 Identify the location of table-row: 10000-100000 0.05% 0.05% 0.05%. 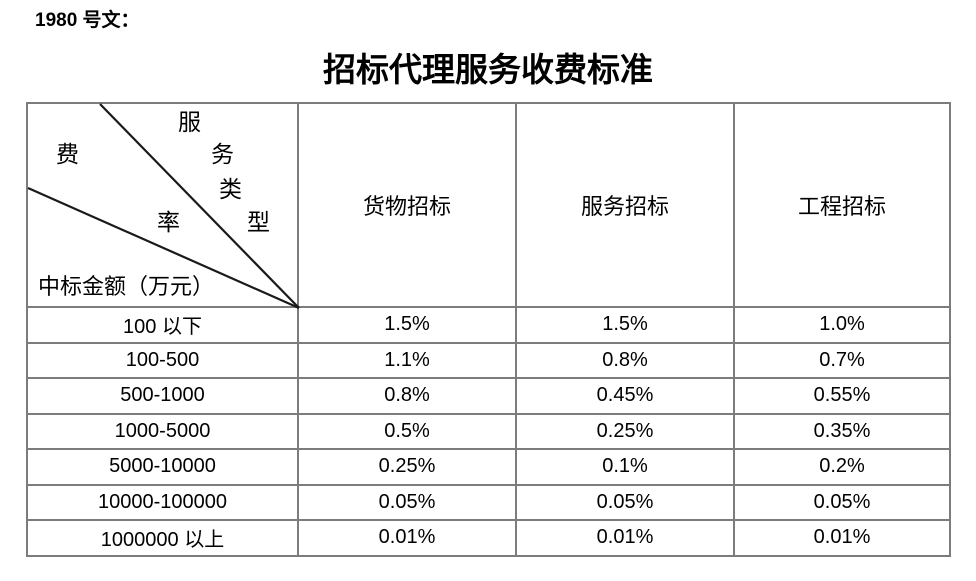
(488, 502).